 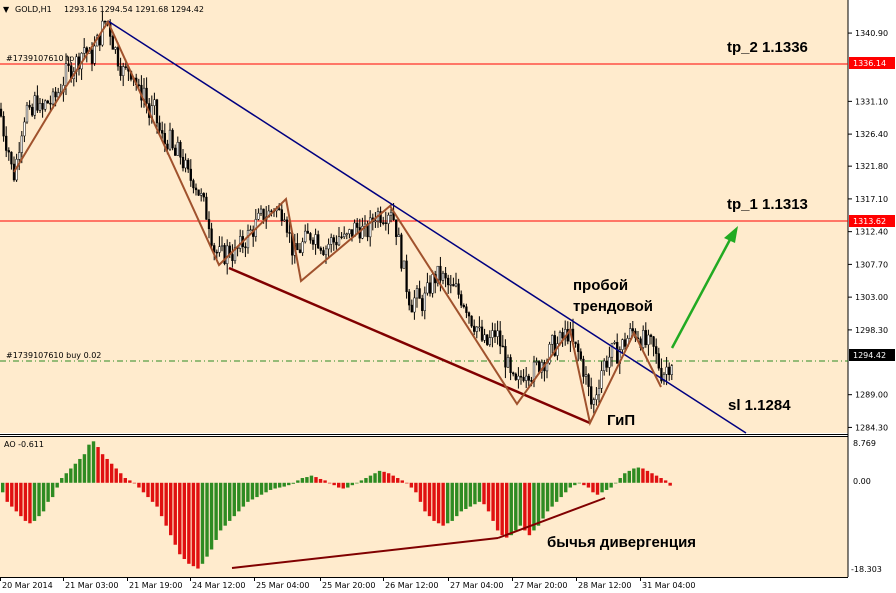 What do you see at coordinates (872, 63) in the screenshot?
I see `tp2-price-tag` at bounding box center [872, 63].